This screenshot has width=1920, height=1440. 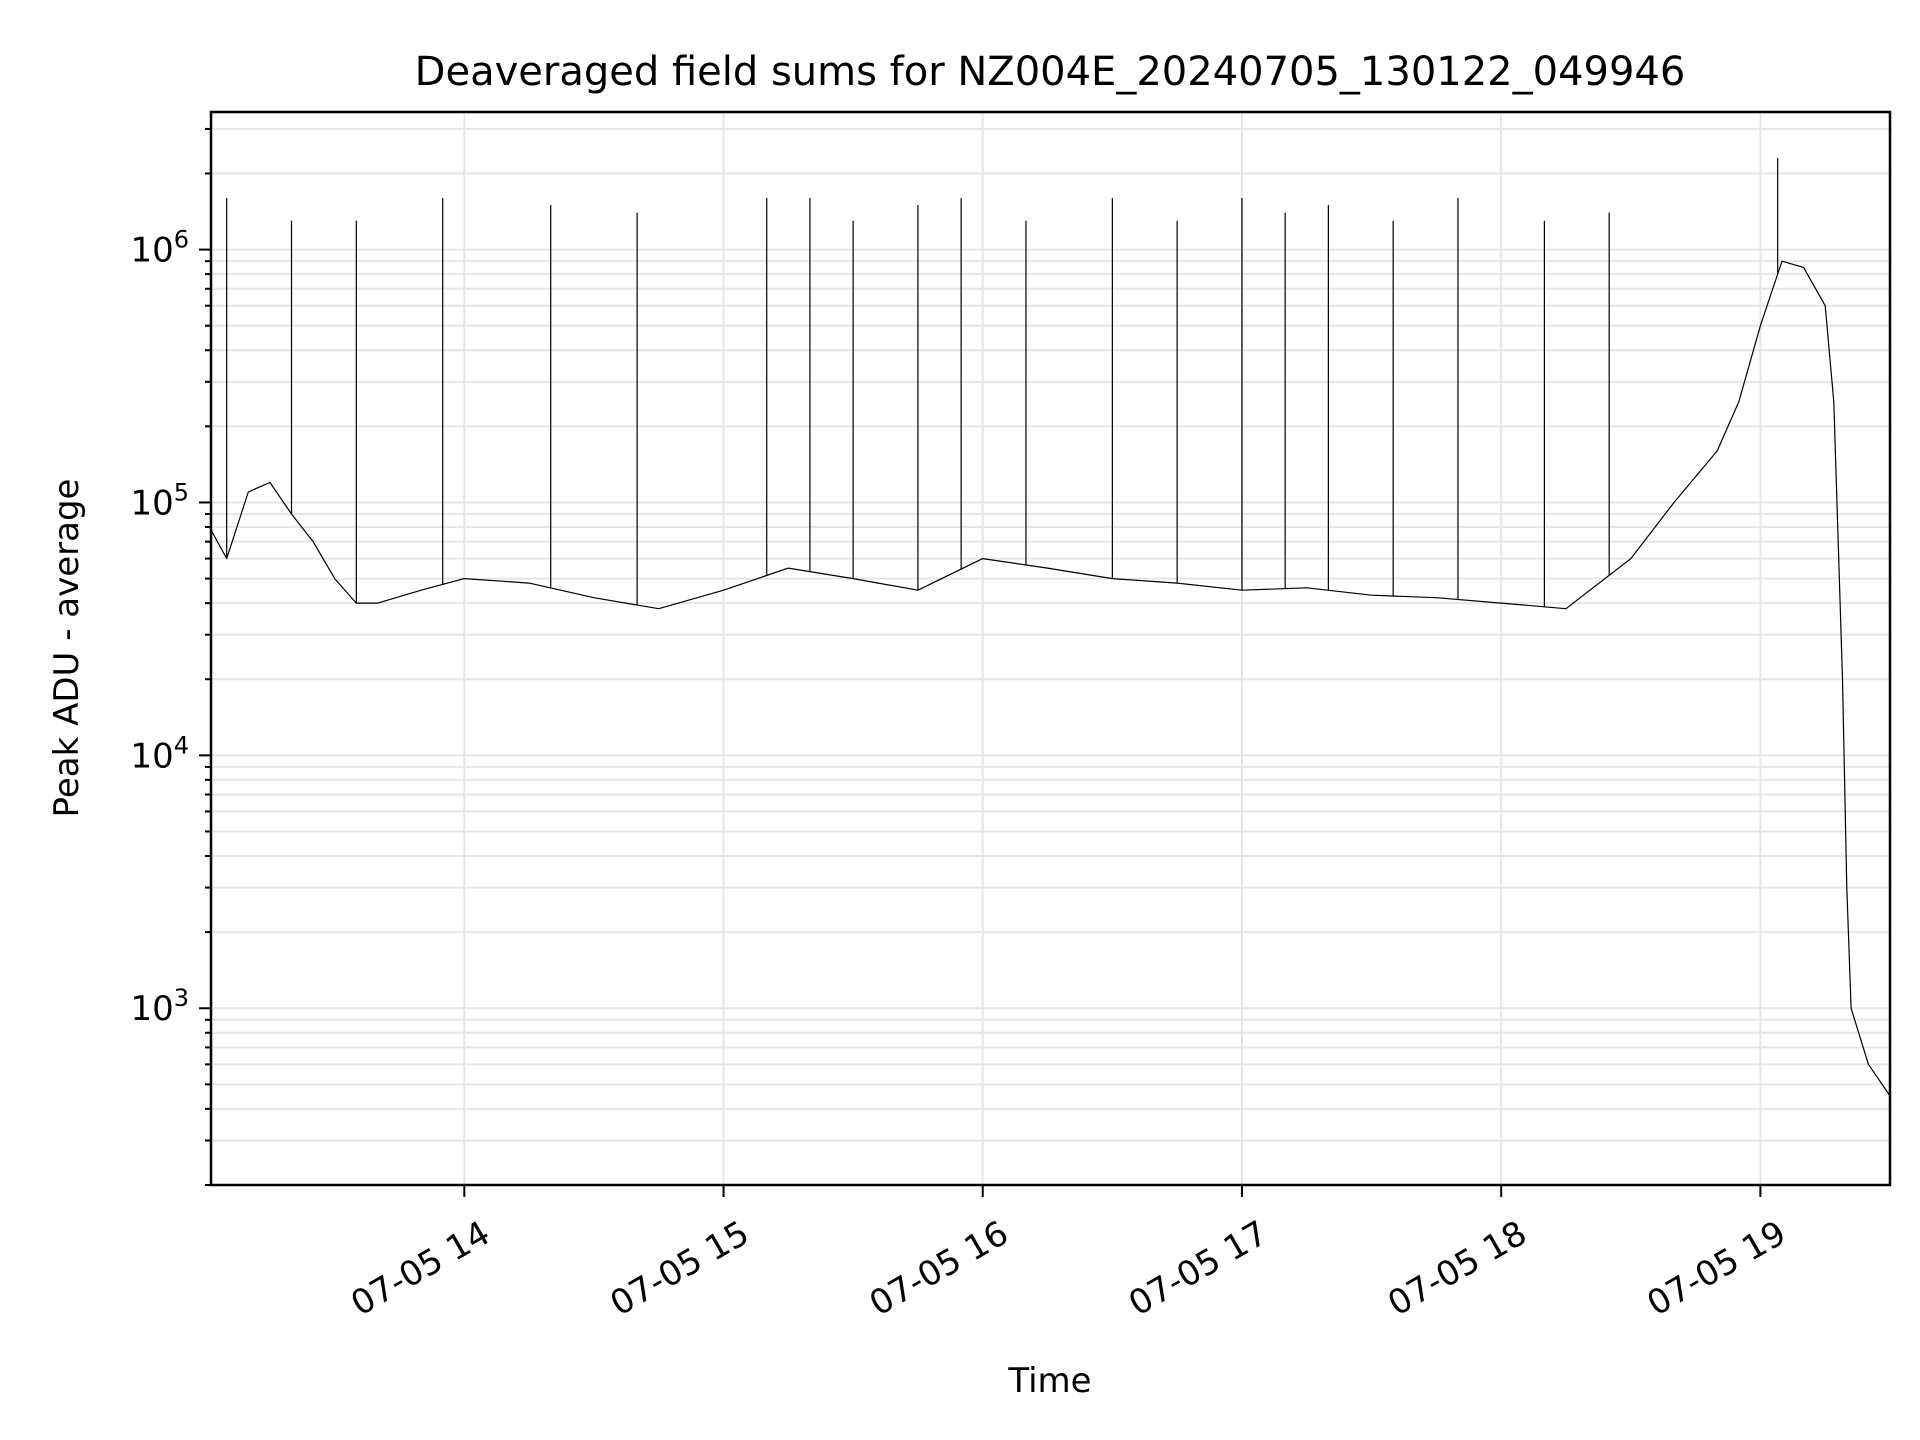 What do you see at coordinates (159, 753) in the screenshot?
I see `y-tick-label: 10⁴` at bounding box center [159, 753].